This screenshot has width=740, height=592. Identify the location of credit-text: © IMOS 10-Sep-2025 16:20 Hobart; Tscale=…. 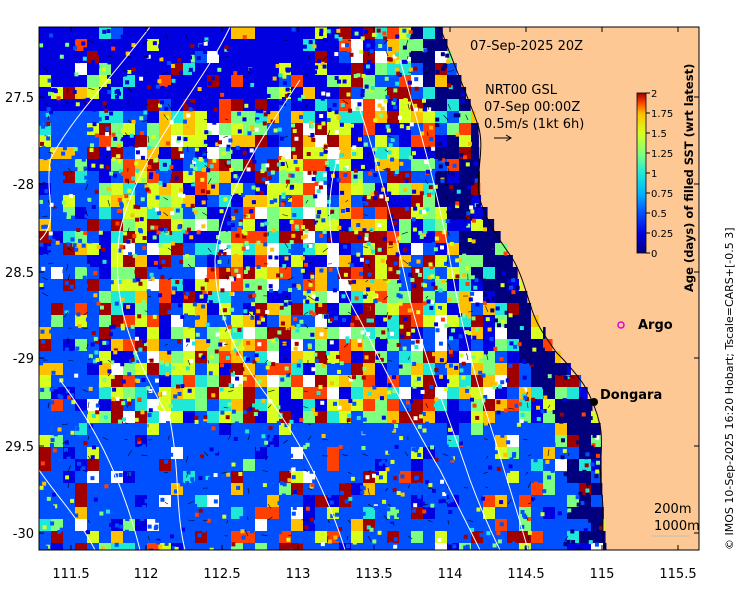
(729, 388).